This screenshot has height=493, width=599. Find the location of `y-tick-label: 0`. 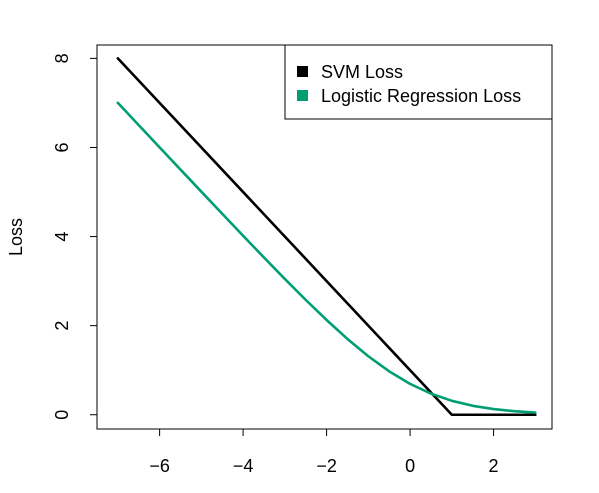

y-tick-label: 0 is located at coordinates (62, 415).